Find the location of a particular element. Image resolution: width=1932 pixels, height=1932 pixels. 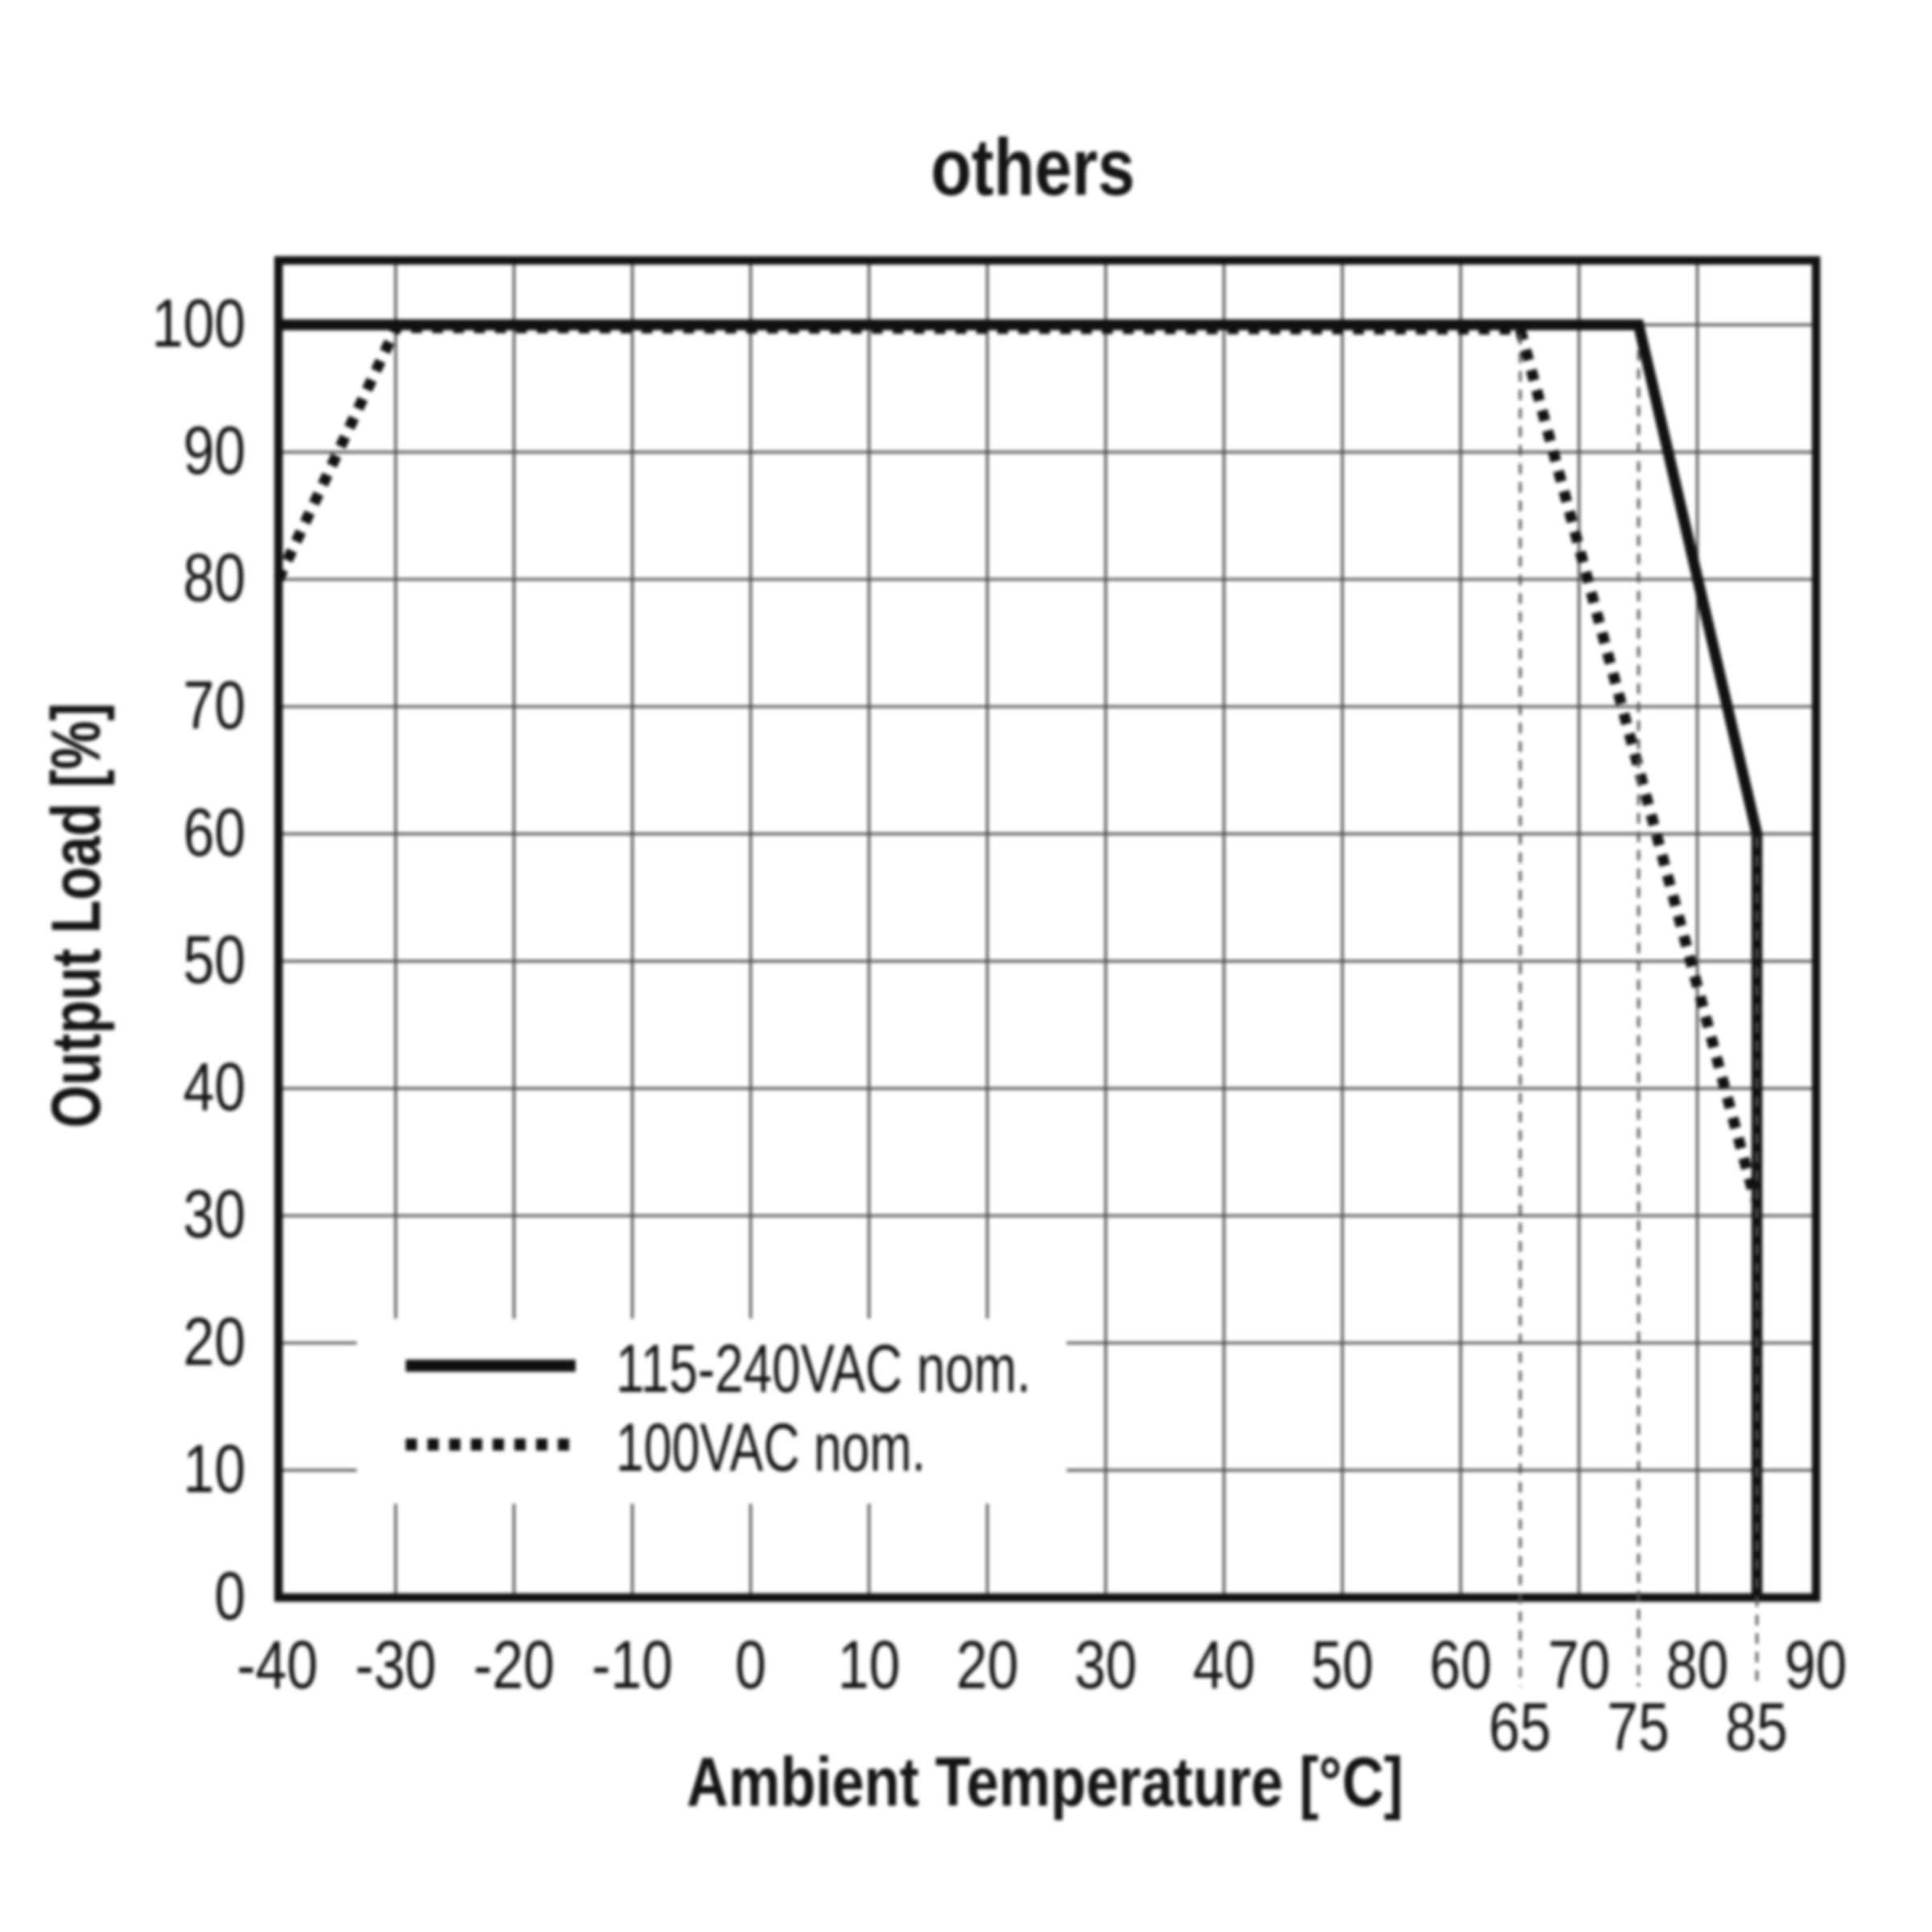

svg-text: -20 is located at coordinates (514, 1665).